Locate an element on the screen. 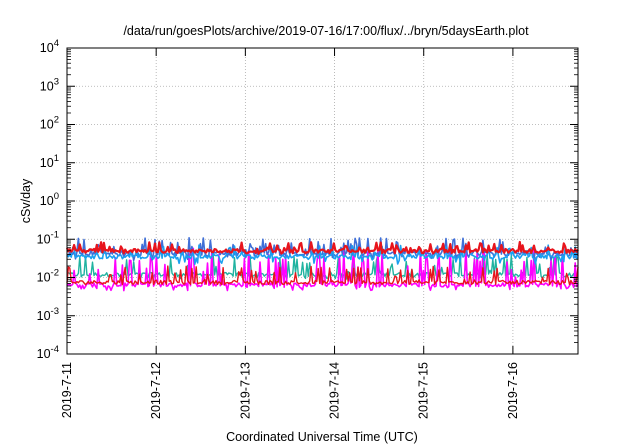 The image size is (640, 448). y-tick-label: 10⁴ is located at coordinates (49, 46).